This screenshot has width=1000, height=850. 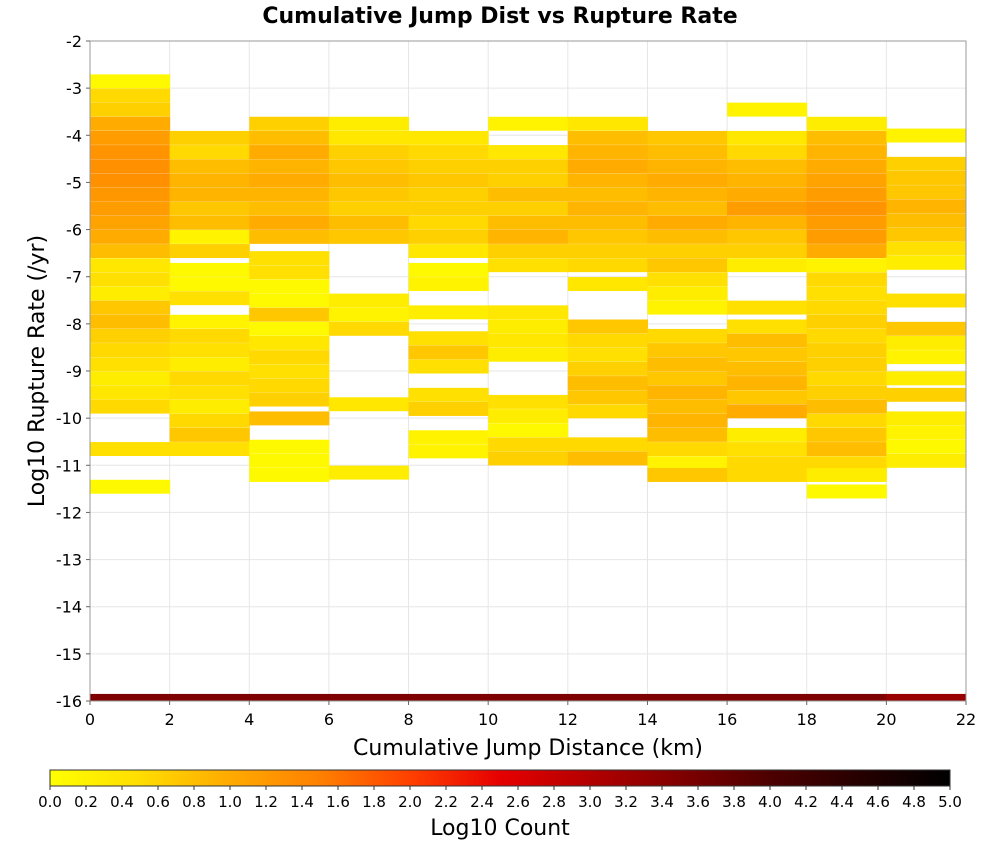 What do you see at coordinates (408, 719) in the screenshot?
I see `x-tick-label: 8` at bounding box center [408, 719].